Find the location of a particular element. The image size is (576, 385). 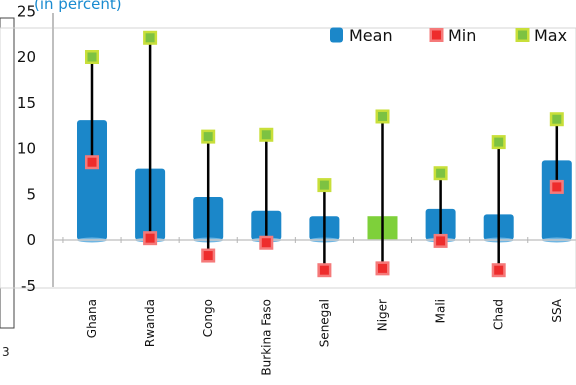

x-tick-label: SSA is located at coordinates (557, 310).